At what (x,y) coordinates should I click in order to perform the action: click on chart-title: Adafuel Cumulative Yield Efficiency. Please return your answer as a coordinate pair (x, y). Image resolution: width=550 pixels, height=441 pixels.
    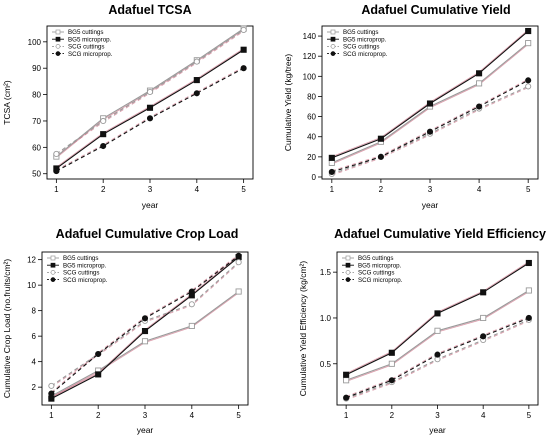
    Looking at the image, I should click on (440, 234).